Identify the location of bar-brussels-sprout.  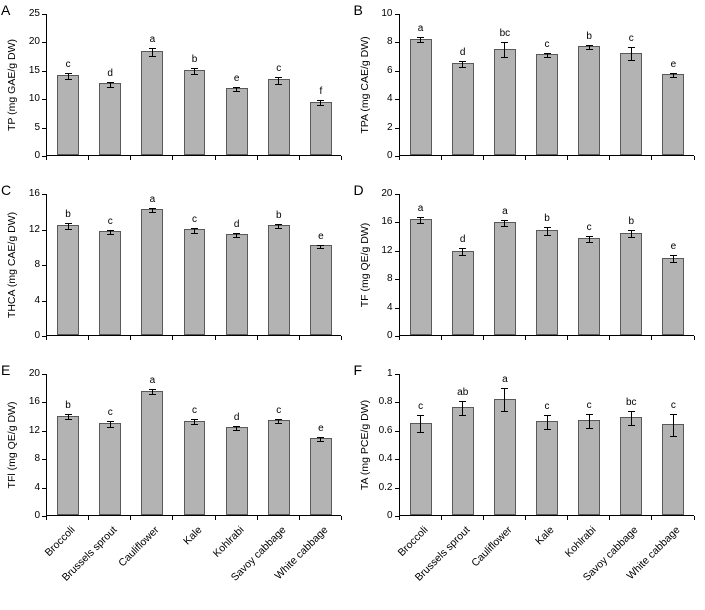
(463, 461).